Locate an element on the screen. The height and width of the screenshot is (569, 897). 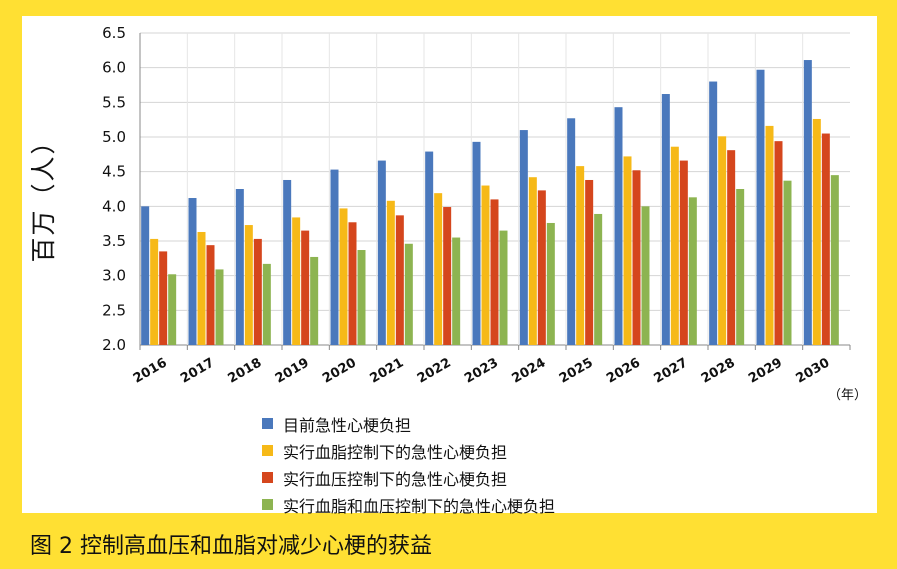
x-tick-label: 2023 is located at coordinates (481, 370).